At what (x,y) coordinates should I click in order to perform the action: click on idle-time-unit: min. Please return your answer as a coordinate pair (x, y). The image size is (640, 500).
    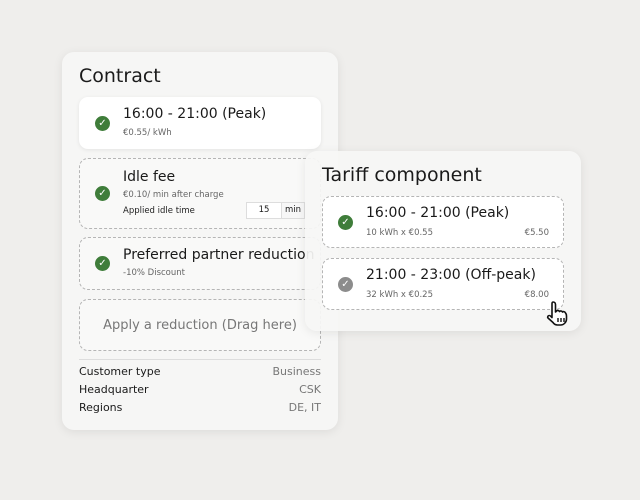
    Looking at the image, I should click on (292, 210).